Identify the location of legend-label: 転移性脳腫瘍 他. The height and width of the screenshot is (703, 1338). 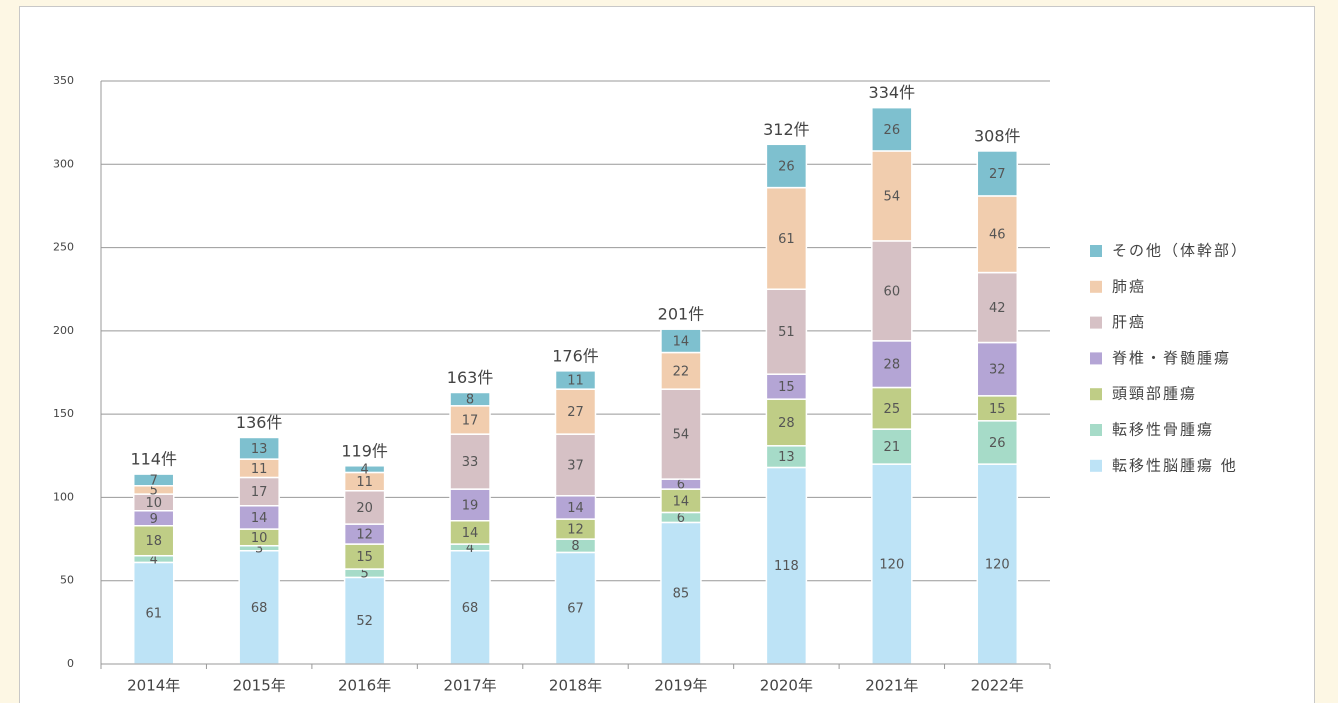
(1175, 465).